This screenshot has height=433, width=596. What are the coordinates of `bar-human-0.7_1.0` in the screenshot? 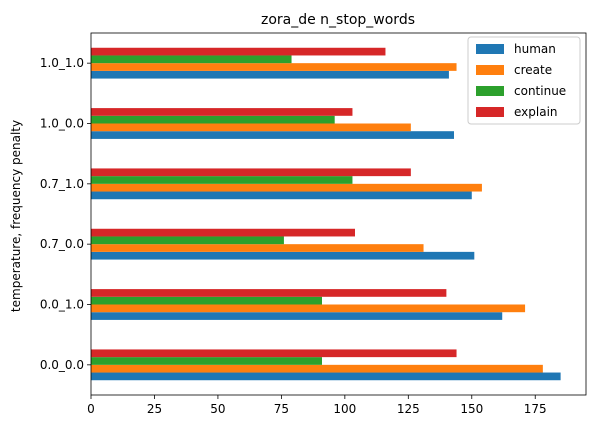 It's located at (281, 195).